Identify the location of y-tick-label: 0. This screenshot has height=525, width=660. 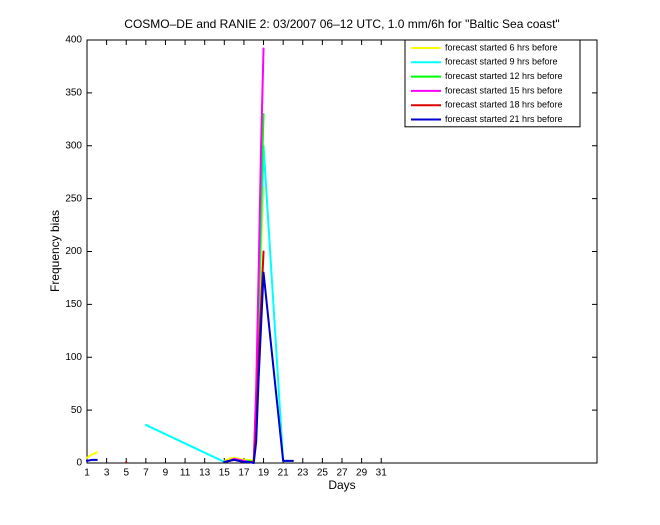
(79, 463).